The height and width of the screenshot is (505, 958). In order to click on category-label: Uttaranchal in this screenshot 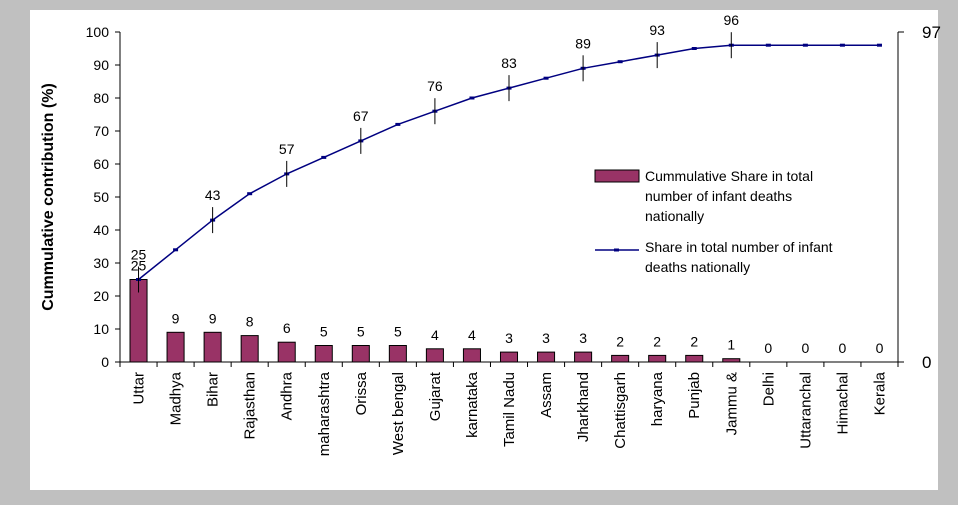, I will do `click(805, 410)`.